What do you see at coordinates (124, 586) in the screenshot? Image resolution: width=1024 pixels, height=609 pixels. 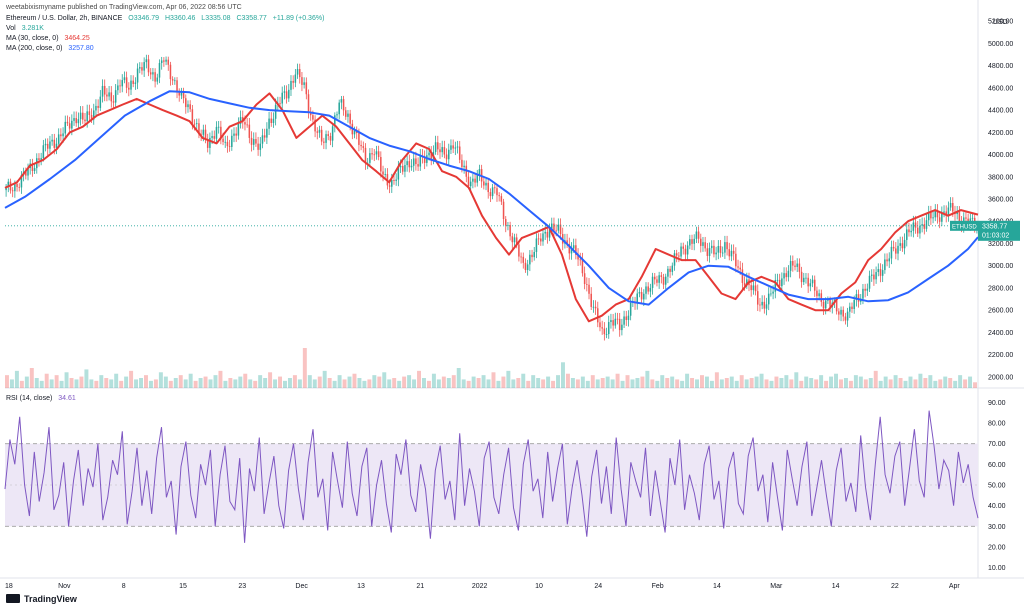 I see `time-tick-label: 8` at bounding box center [124, 586].